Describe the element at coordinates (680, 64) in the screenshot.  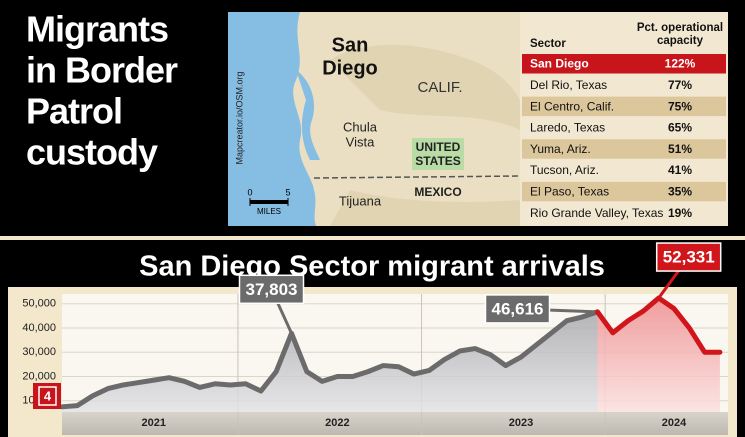
I see `table-cell: 122%` at that location.